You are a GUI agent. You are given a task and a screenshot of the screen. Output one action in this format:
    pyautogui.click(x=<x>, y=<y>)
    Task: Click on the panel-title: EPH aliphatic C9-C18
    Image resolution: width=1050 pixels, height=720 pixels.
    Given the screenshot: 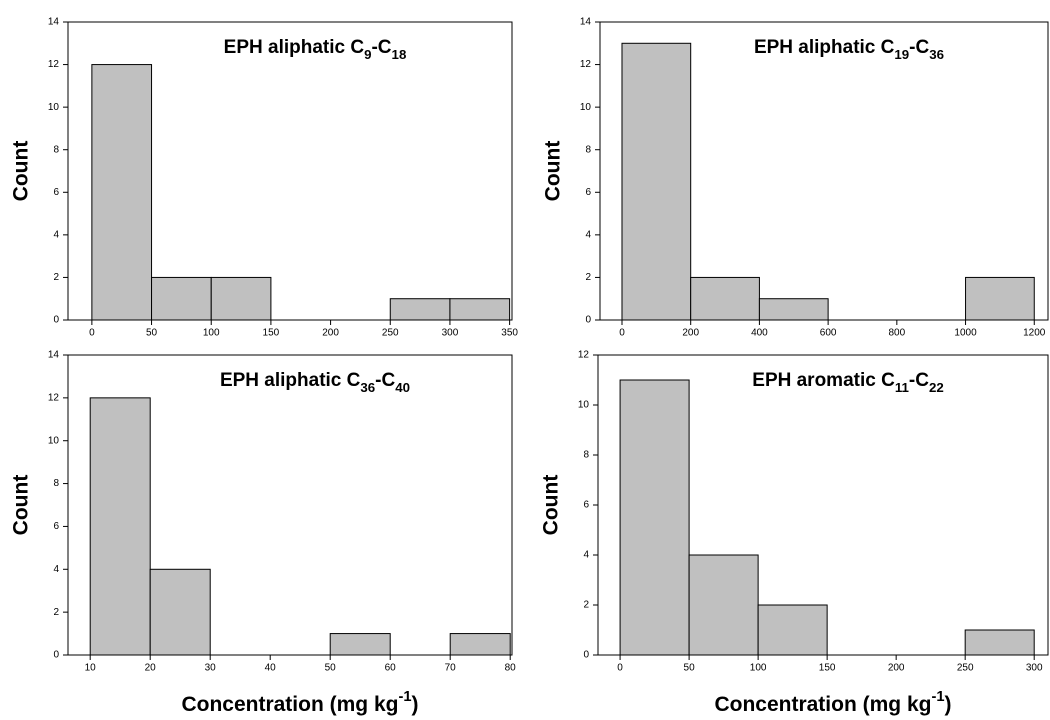 What is the action you would take?
    pyautogui.click(x=315, y=49)
    